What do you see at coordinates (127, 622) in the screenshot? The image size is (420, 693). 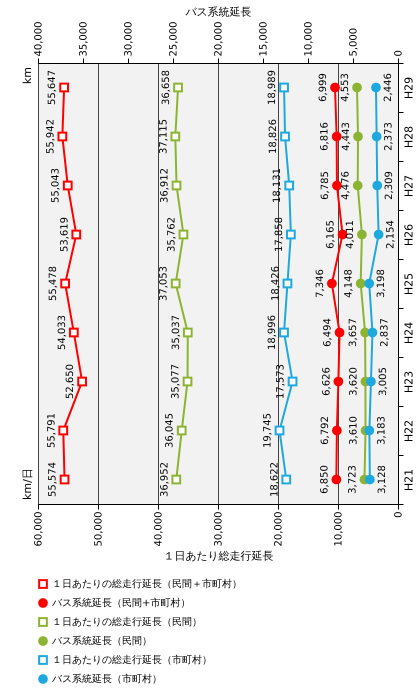 I see `legend-label: １日あたりの総走行延長（民間）` at bounding box center [127, 622].